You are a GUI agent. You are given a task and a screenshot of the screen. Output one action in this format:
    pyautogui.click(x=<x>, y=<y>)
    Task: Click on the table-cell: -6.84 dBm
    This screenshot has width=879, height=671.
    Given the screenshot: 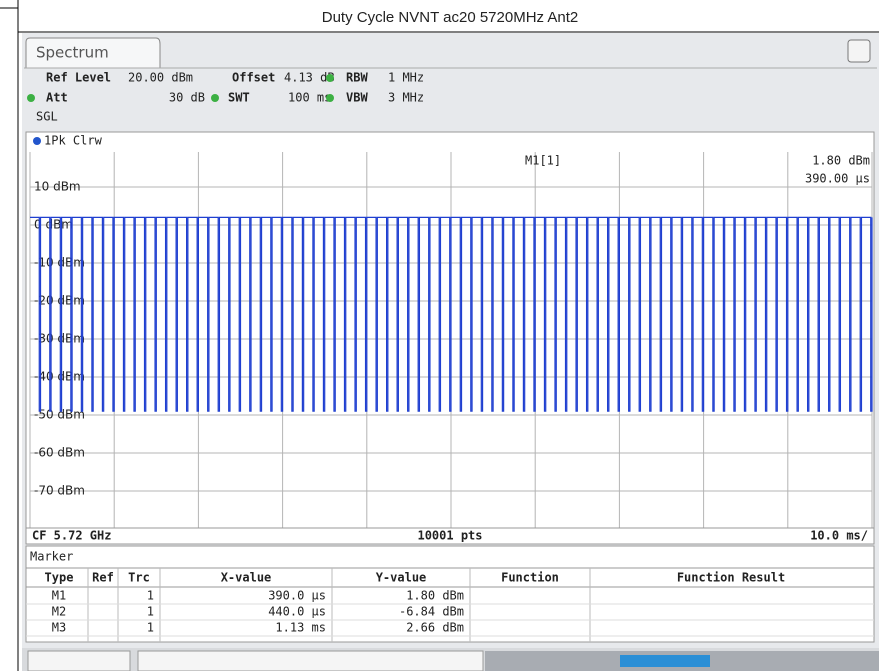 What is the action you would take?
    pyautogui.click(x=431, y=612)
    